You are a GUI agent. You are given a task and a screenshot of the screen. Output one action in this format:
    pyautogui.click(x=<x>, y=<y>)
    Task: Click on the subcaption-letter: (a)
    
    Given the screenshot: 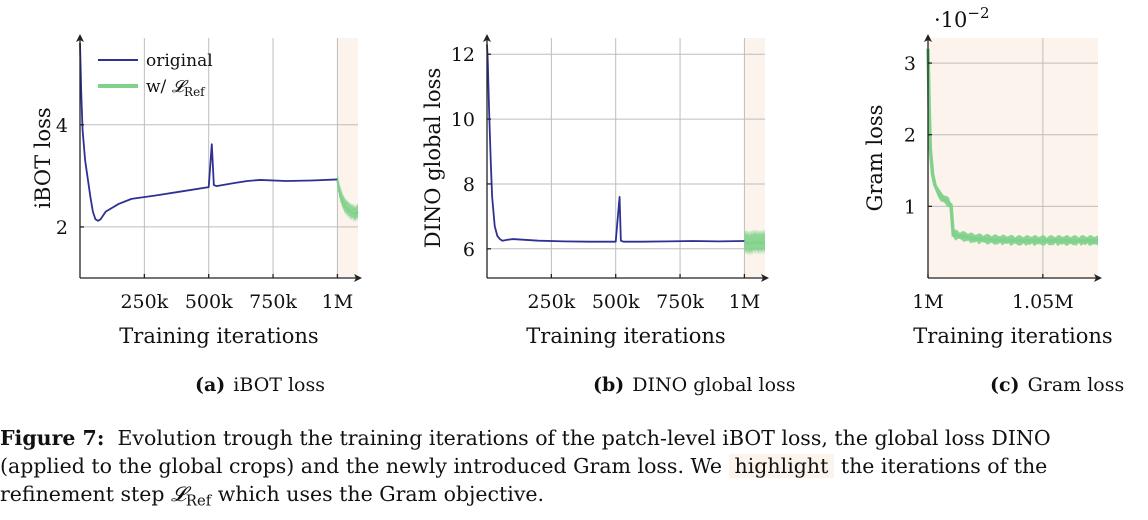 What is the action you would take?
    pyautogui.click(x=210, y=385)
    